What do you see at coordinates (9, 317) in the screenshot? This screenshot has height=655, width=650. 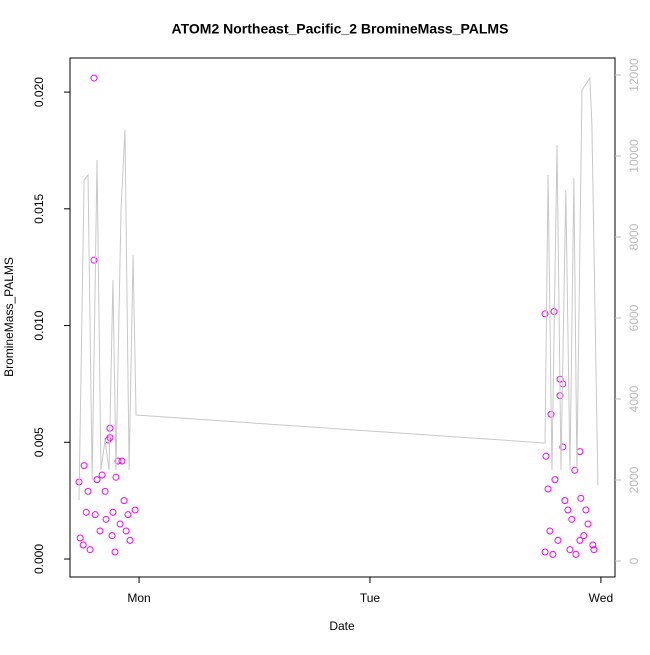 I see `y-axis-label: BromineMass_PALMS` at bounding box center [9, 317].